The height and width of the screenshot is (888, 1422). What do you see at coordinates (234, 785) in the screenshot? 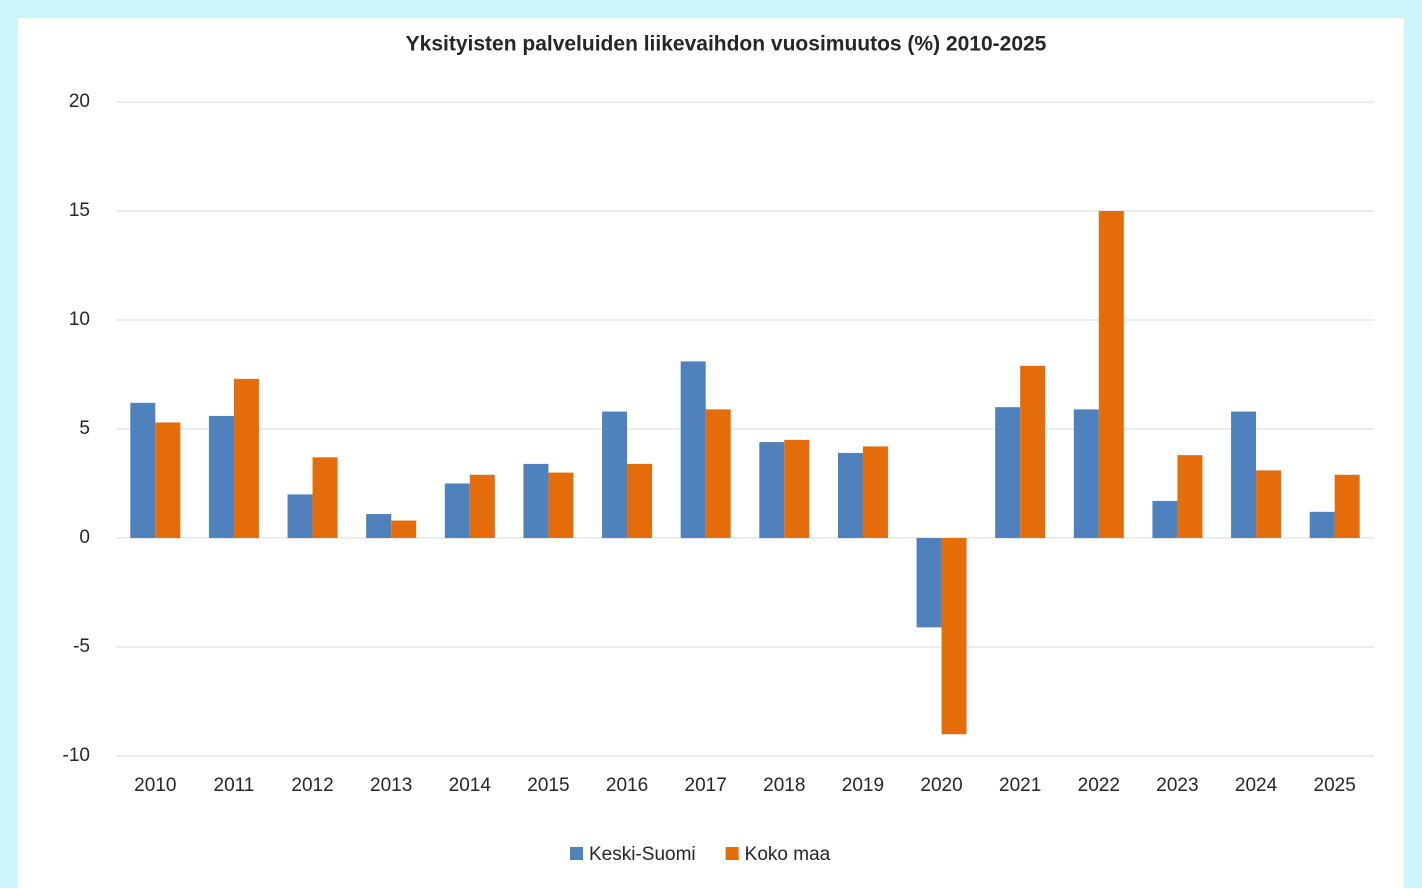
I see `x-tick-label: 2011` at bounding box center [234, 785].